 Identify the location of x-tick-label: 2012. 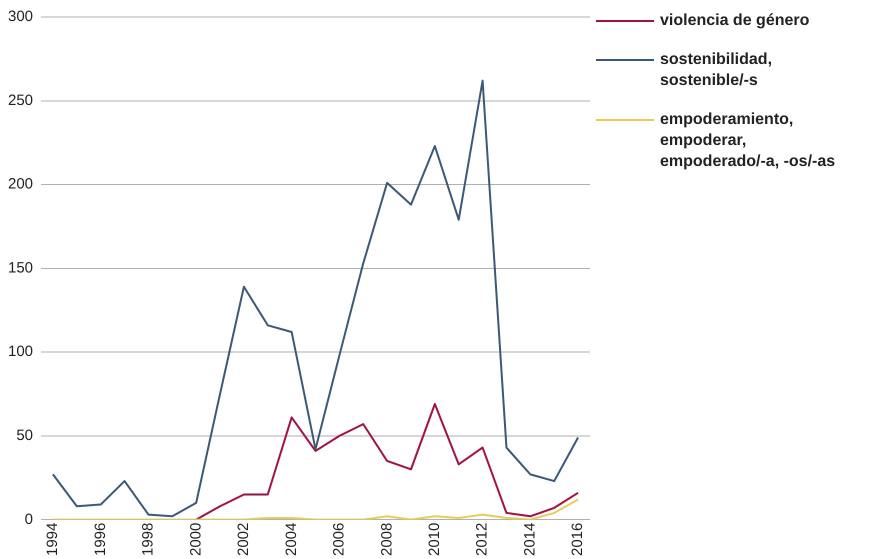
(482, 539).